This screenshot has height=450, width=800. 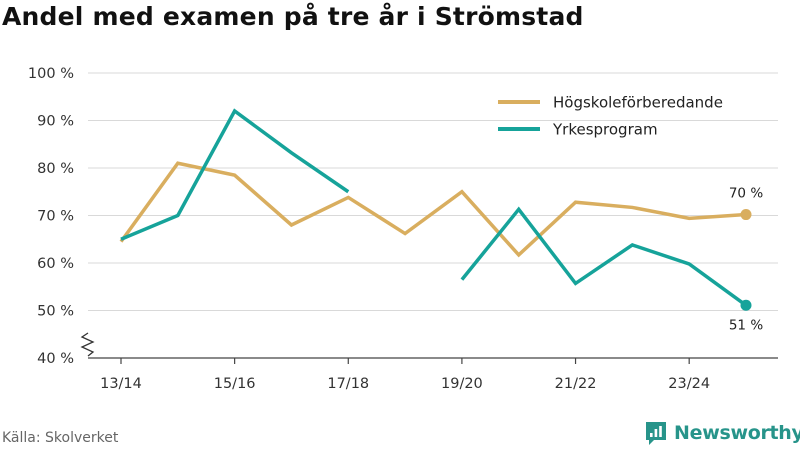 What do you see at coordinates (746, 215) in the screenshot?
I see `series-end-marker-hogskole` at bounding box center [746, 215].